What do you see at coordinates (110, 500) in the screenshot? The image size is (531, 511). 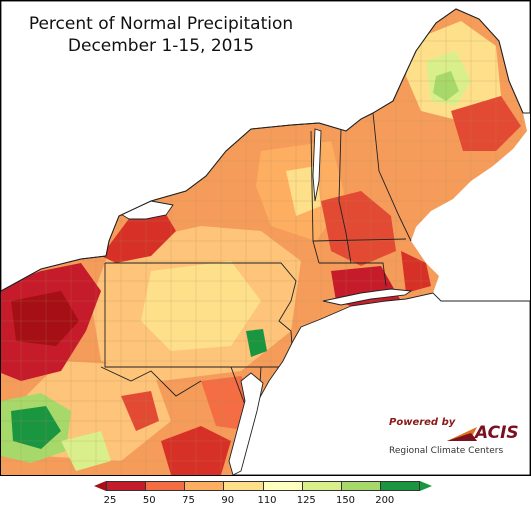 I see `legend-tick-label: 25` at bounding box center [110, 500].